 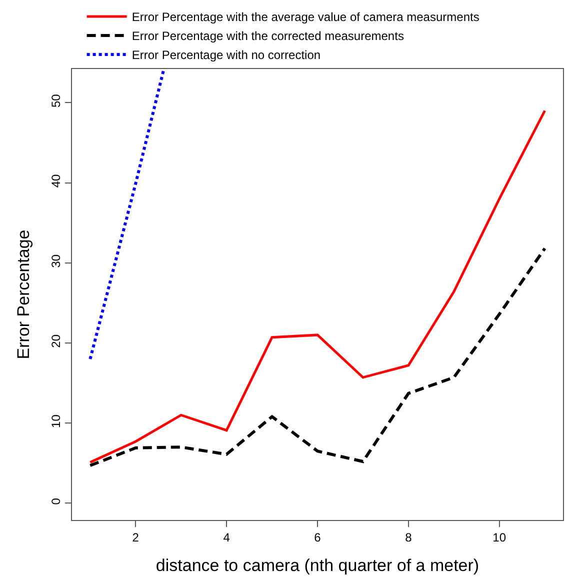 What do you see at coordinates (408, 537) in the screenshot?
I see `x-tick-label: 8` at bounding box center [408, 537].